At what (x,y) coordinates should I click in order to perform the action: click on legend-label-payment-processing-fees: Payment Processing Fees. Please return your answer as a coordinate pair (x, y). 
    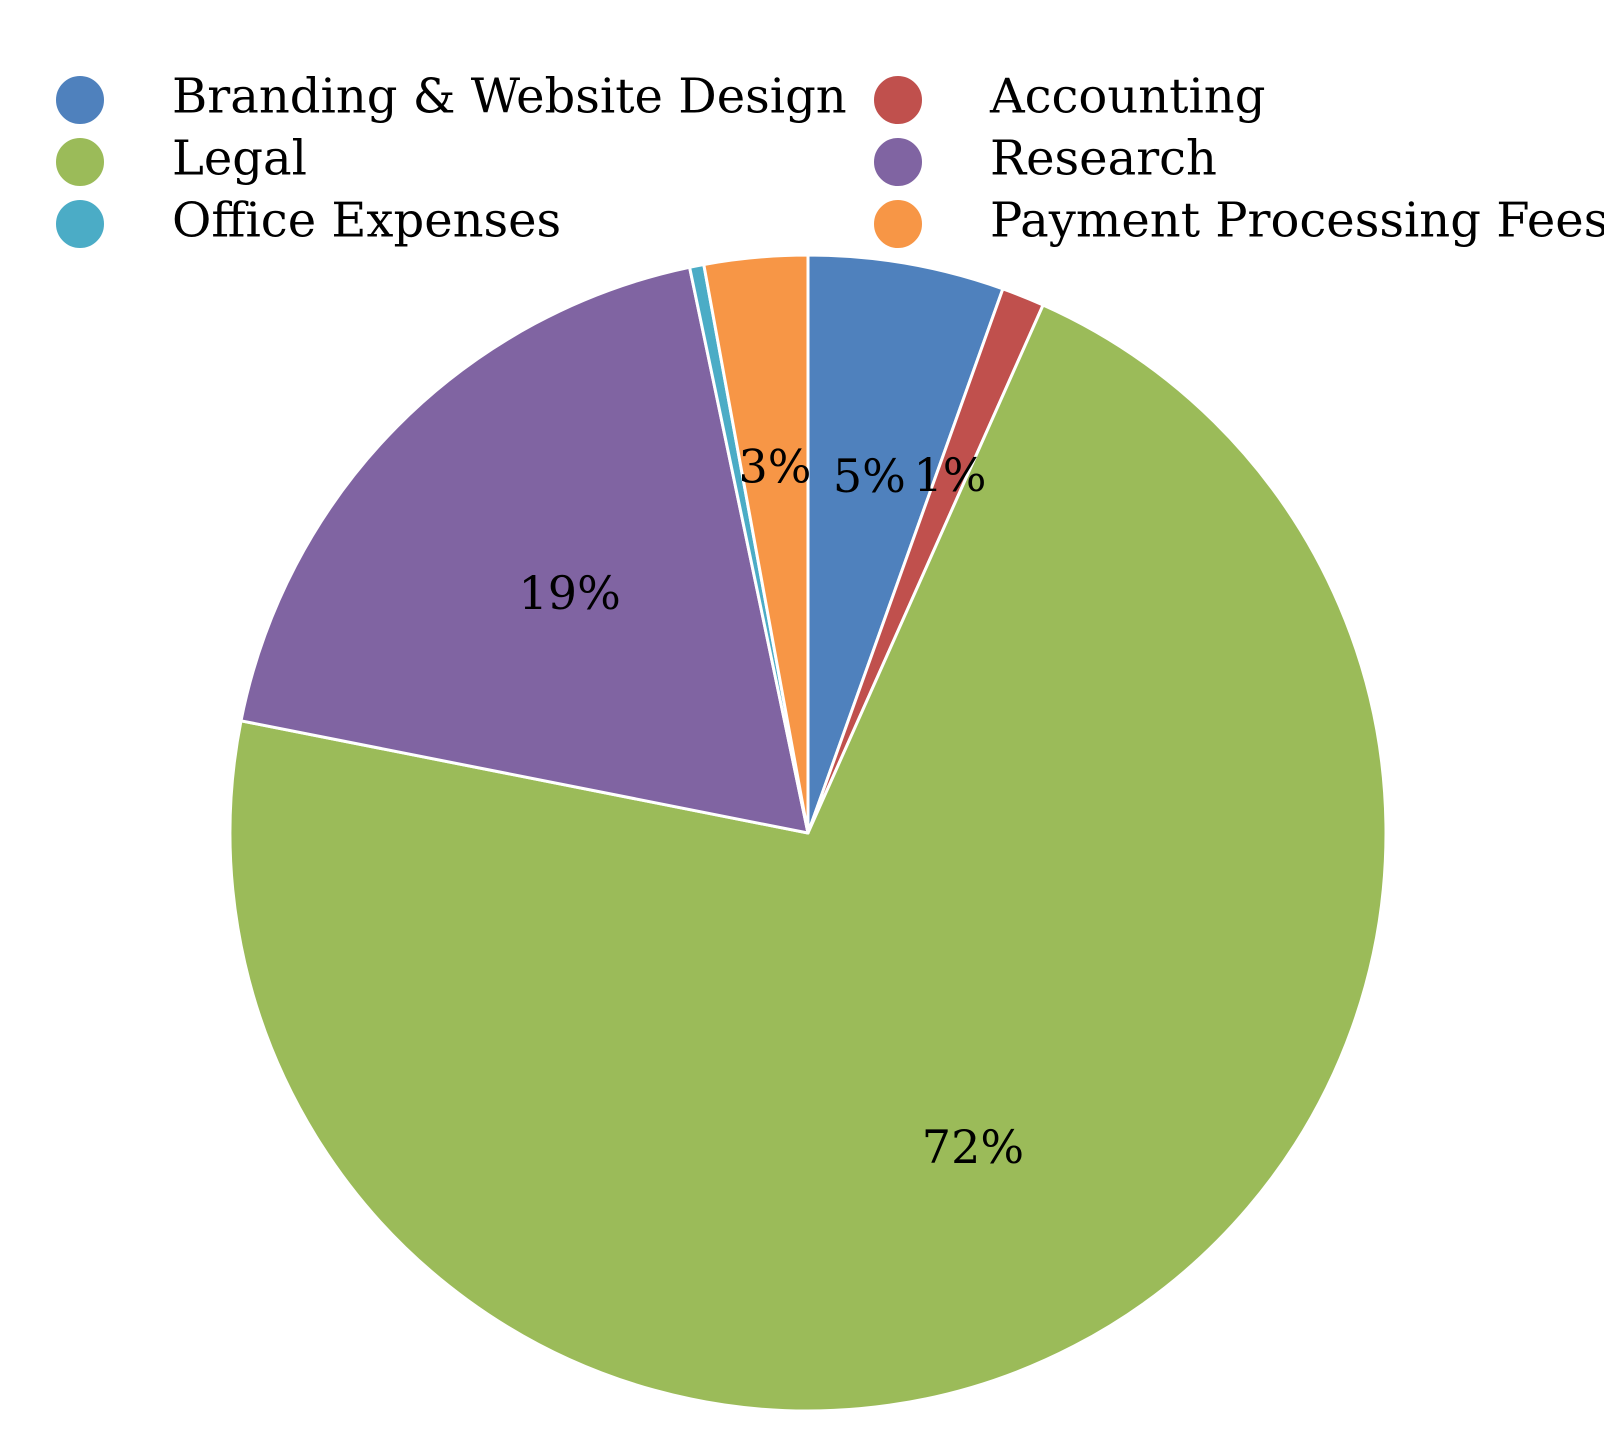
    Looking at the image, I should click on (1297, 221).